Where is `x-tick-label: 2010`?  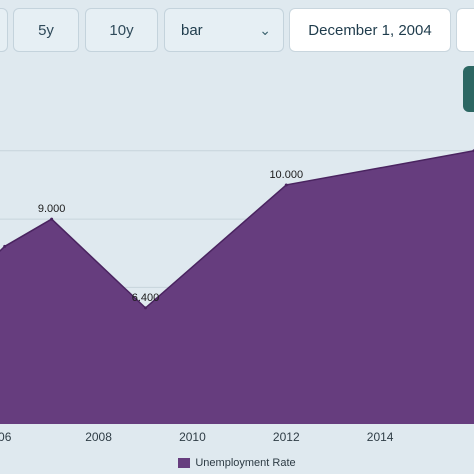 x-tick-label: 2010 is located at coordinates (192, 437).